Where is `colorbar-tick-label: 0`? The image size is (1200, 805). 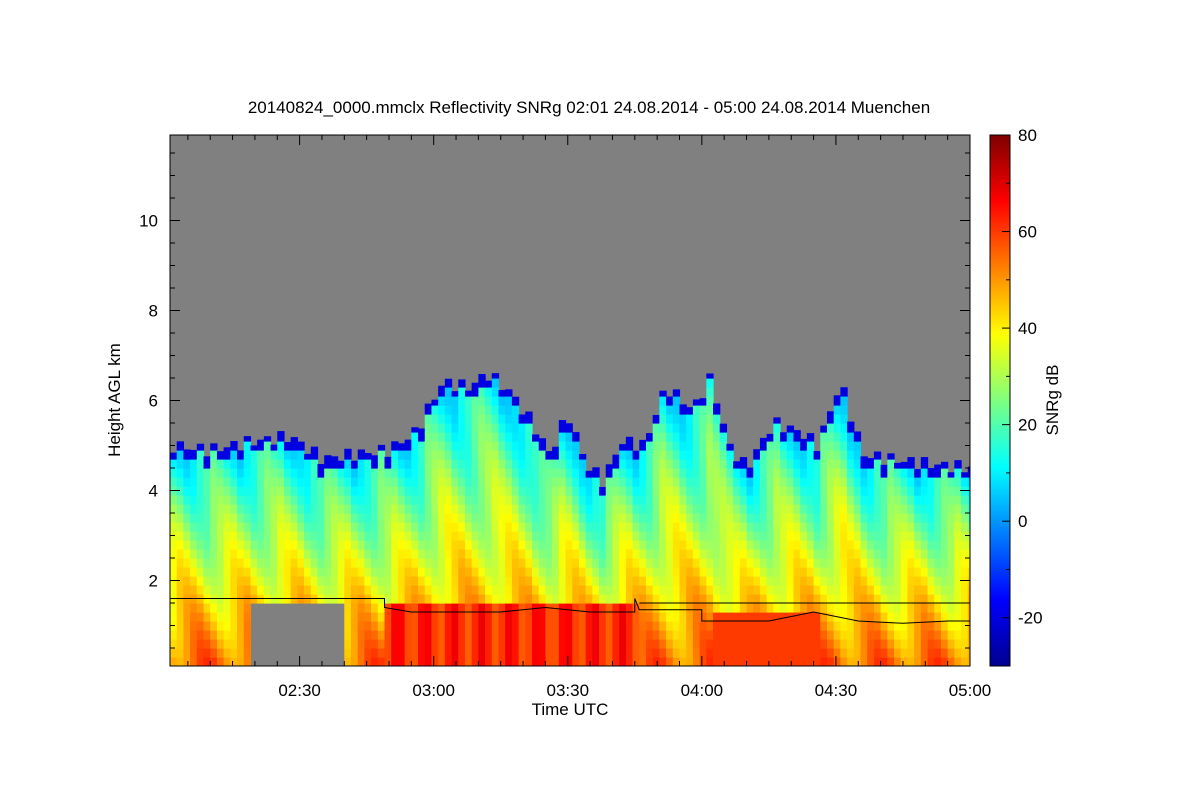 colorbar-tick-label: 0 is located at coordinates (1022, 521).